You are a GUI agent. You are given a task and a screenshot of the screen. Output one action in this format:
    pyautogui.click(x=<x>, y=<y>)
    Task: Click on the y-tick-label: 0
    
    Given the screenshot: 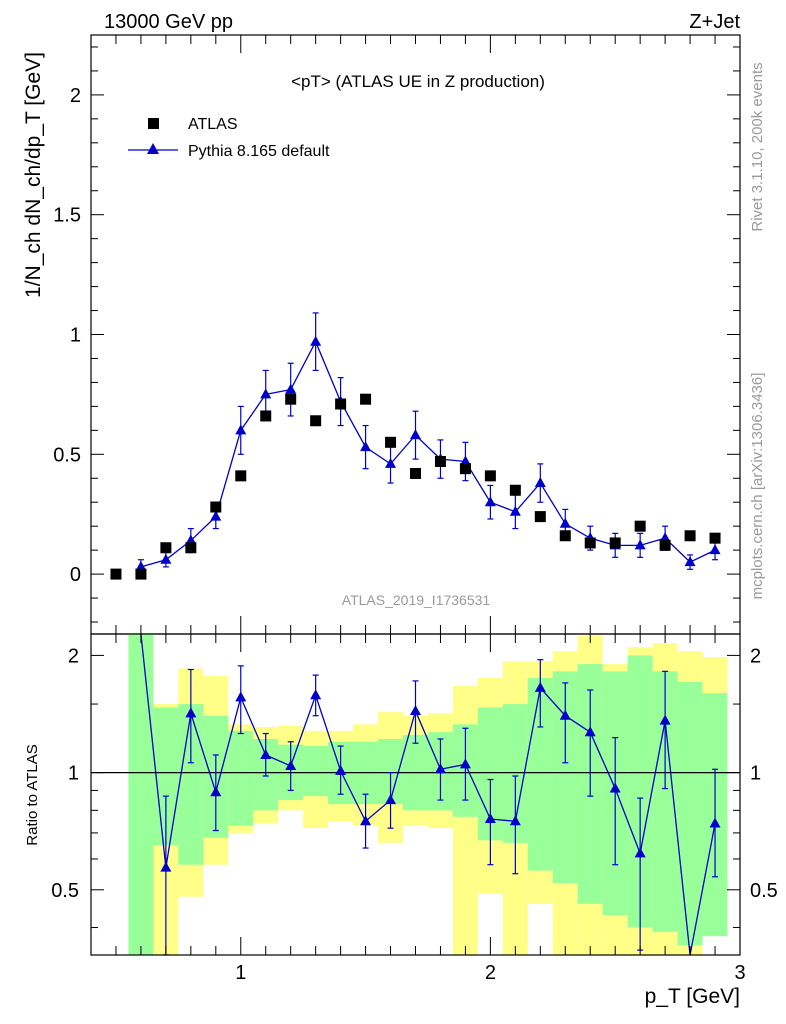 What is the action you would take?
    pyautogui.click(x=75, y=575)
    